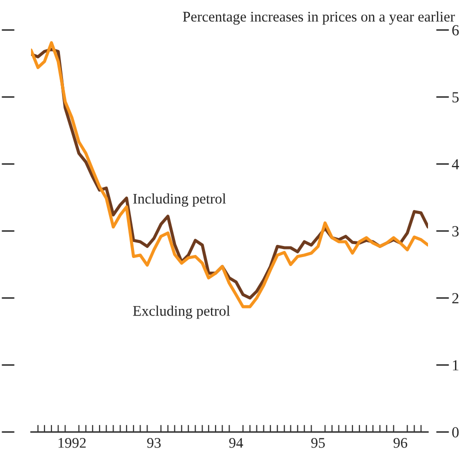 This screenshot has width=468, height=452. I want to click on x-tick-label: 96, so click(401, 443).